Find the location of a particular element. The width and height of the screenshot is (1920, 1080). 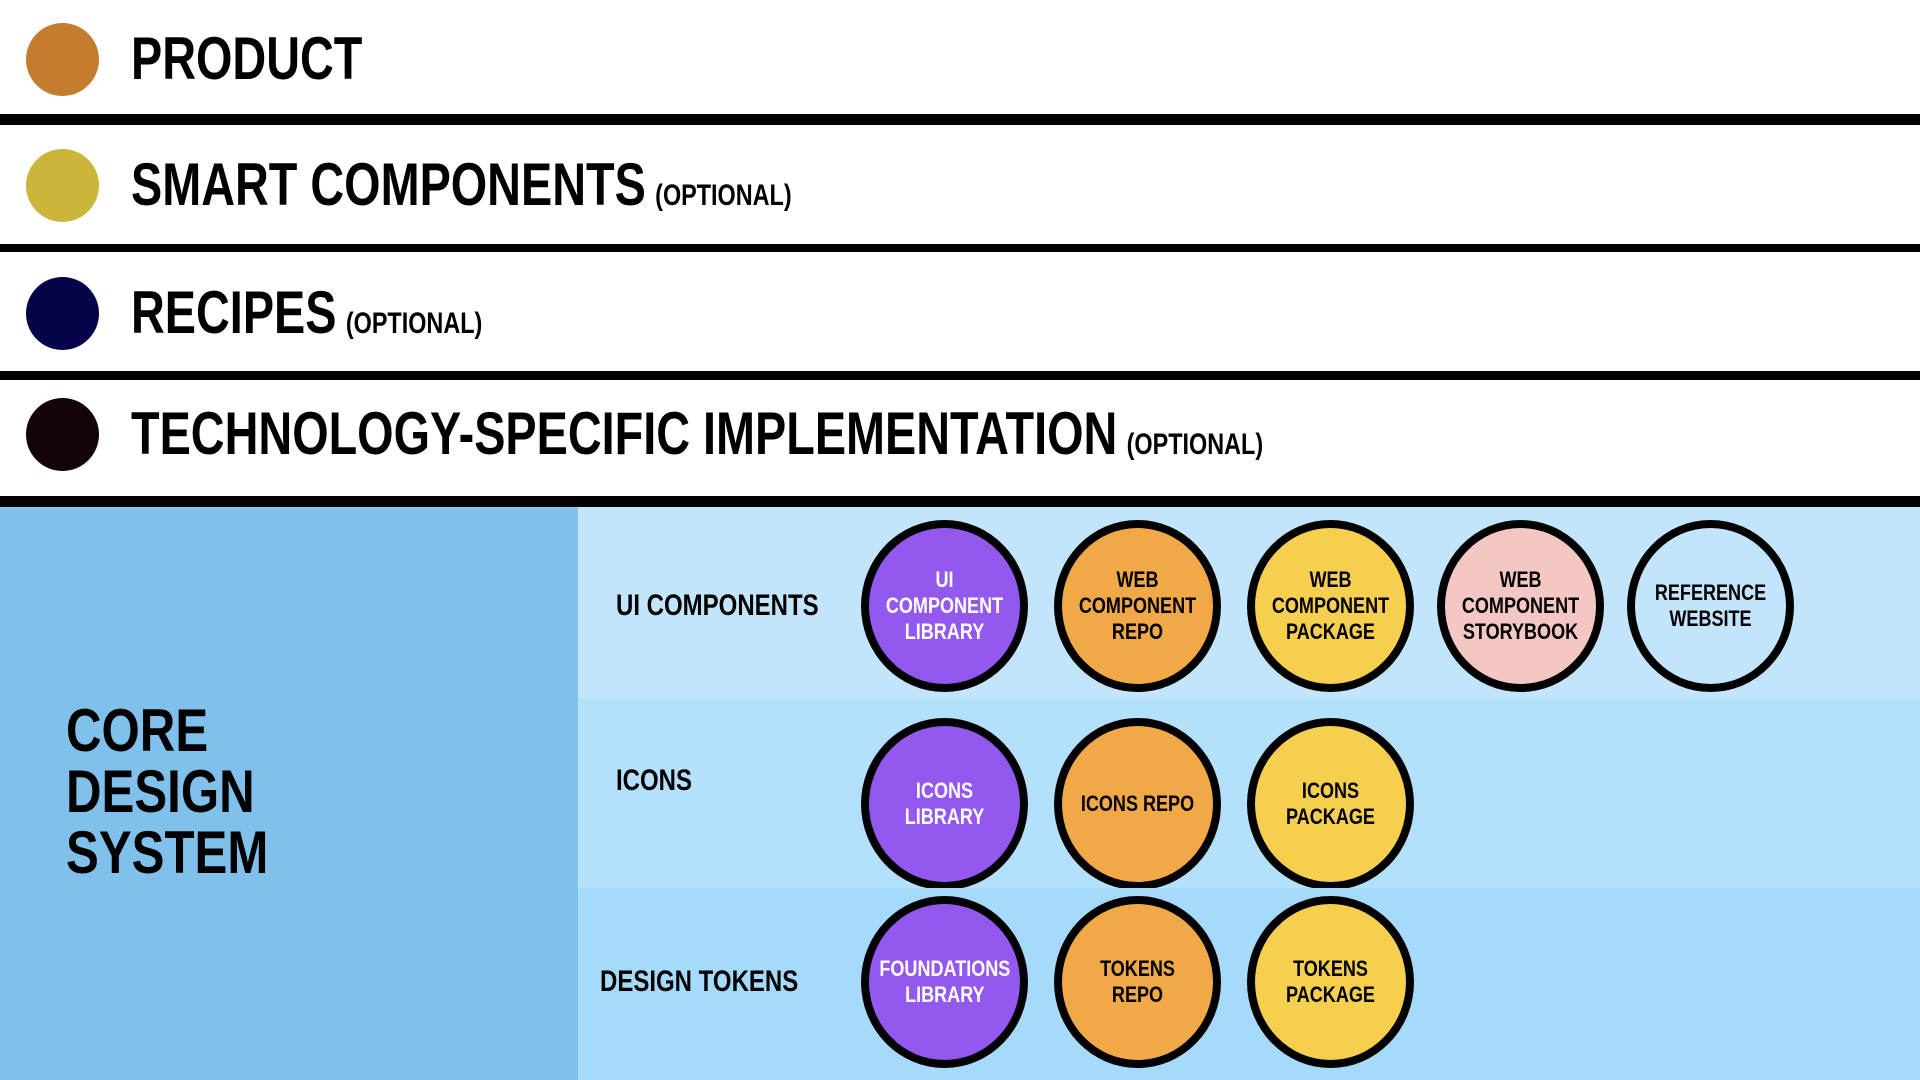

artifact-circle: ICONS REPO is located at coordinates (1137, 804).